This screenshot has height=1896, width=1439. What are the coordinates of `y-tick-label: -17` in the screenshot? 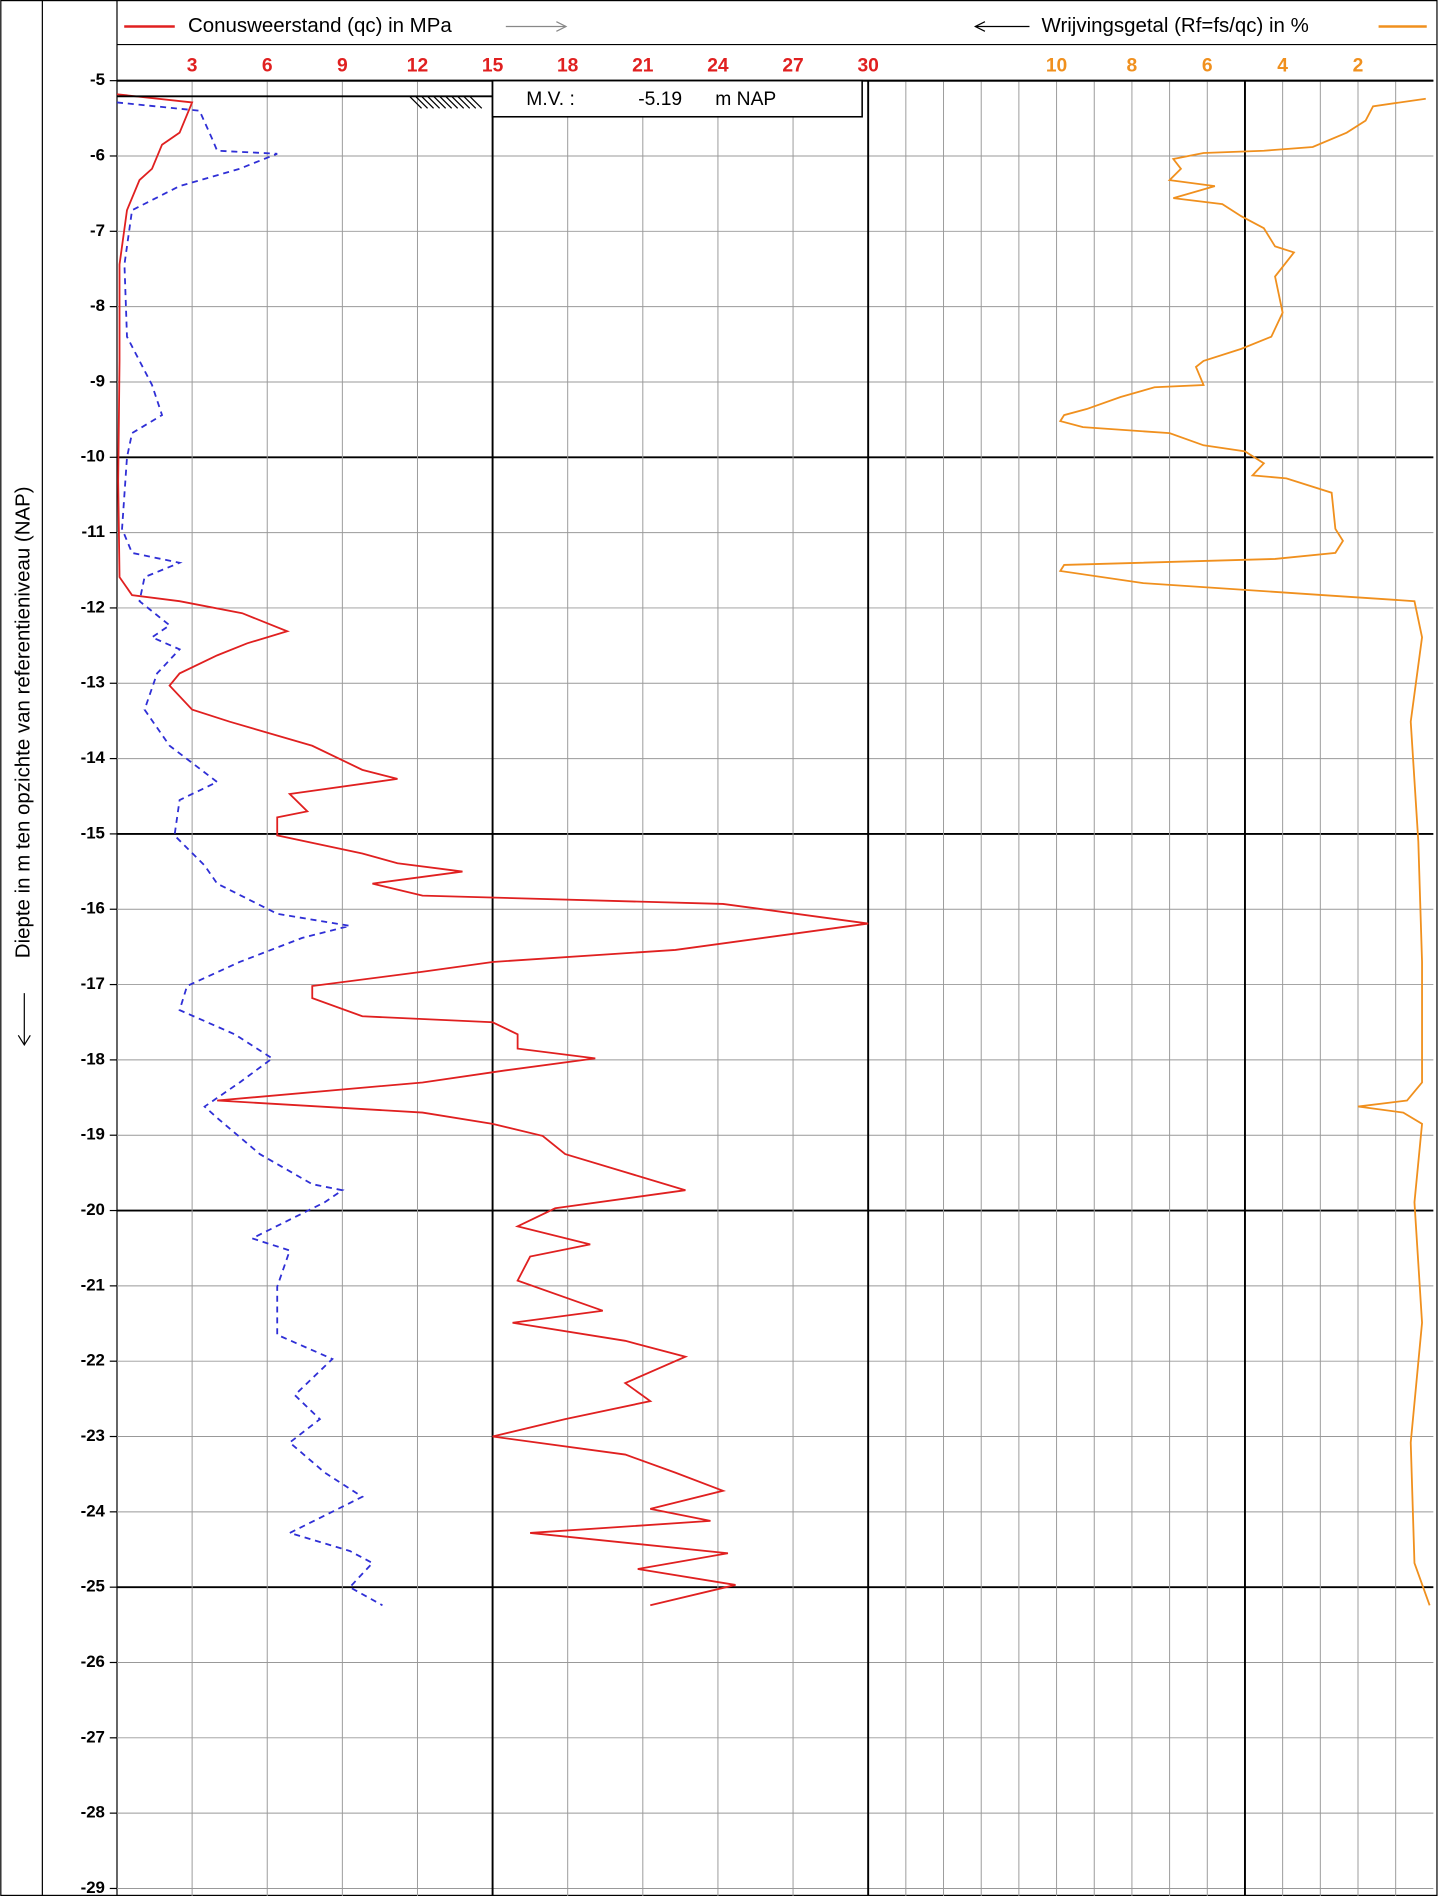 It's located at (93, 983).